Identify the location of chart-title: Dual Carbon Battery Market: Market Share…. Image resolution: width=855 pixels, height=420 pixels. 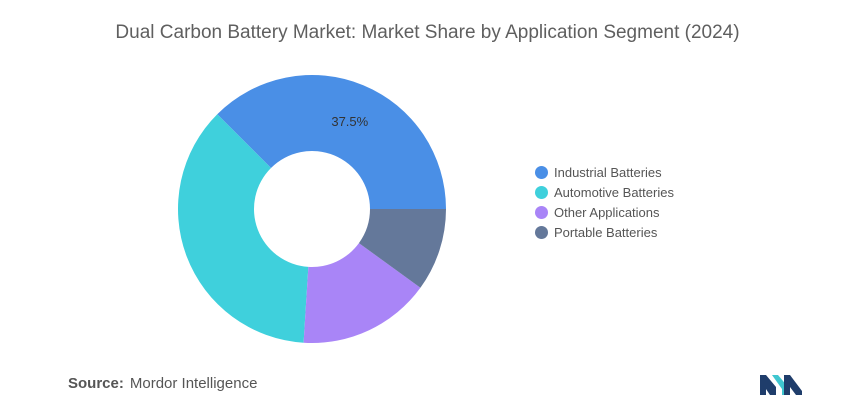
(427, 32).